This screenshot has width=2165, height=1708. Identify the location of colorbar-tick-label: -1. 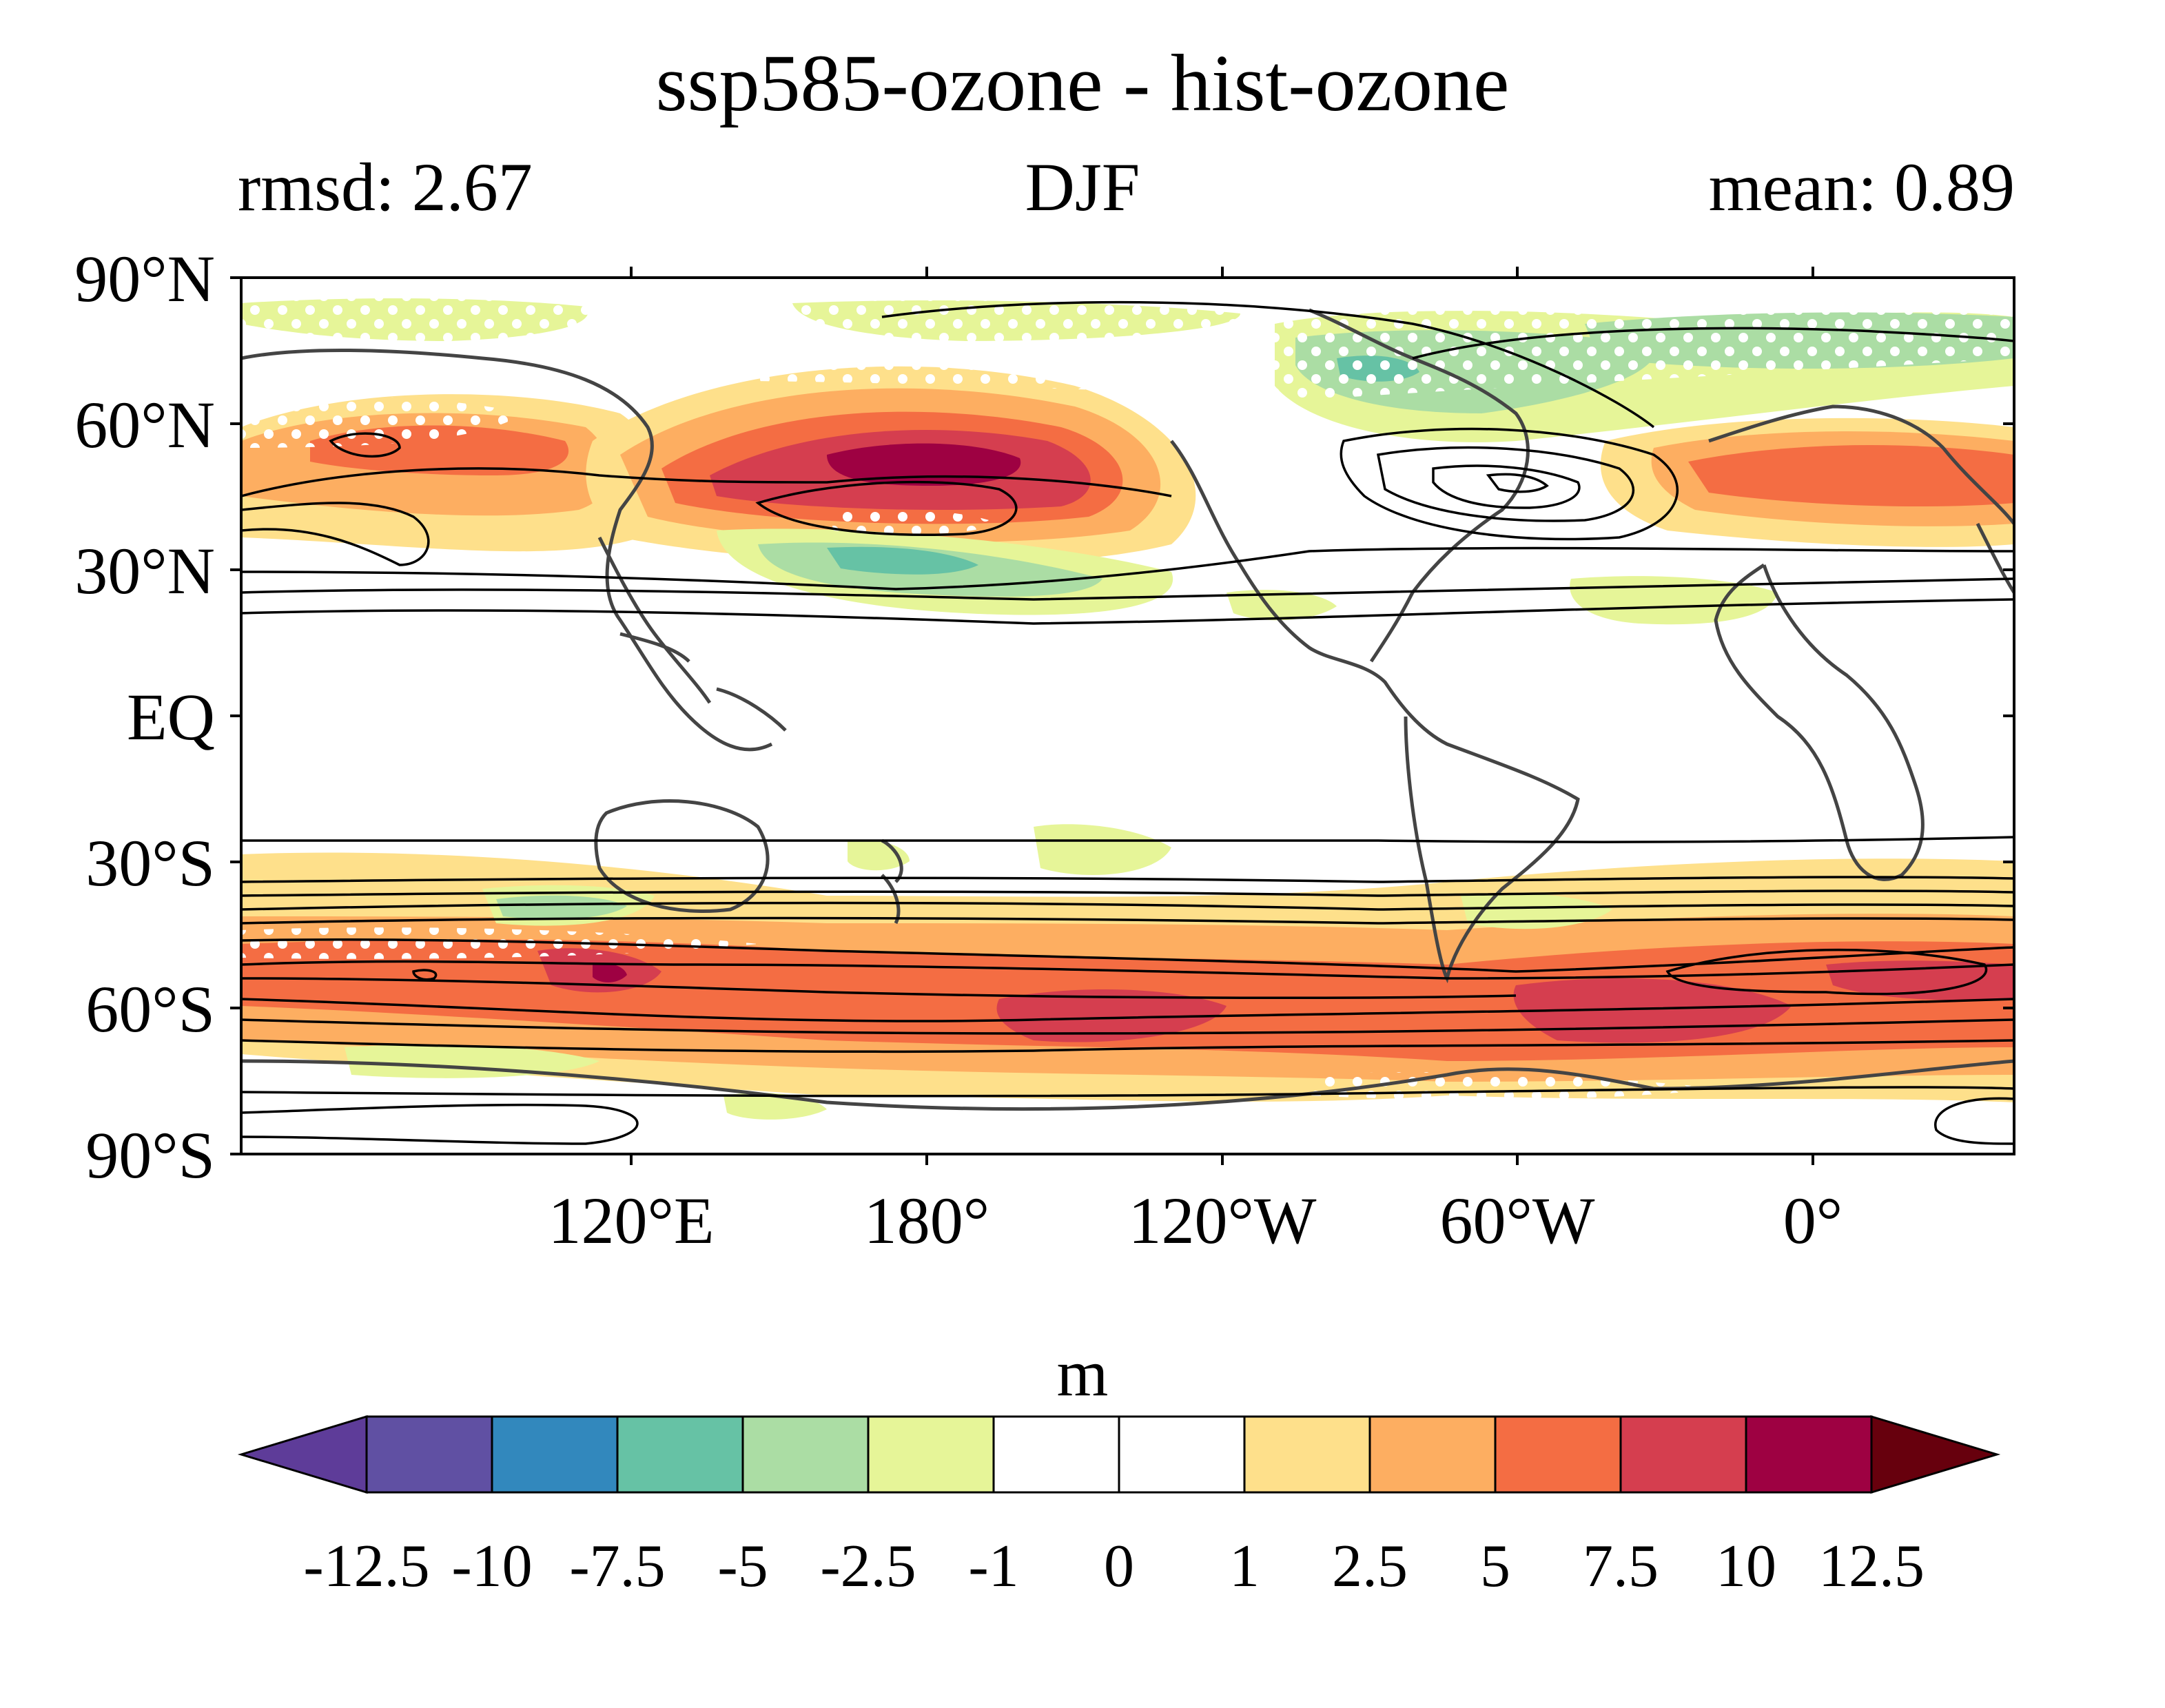
(993, 1566).